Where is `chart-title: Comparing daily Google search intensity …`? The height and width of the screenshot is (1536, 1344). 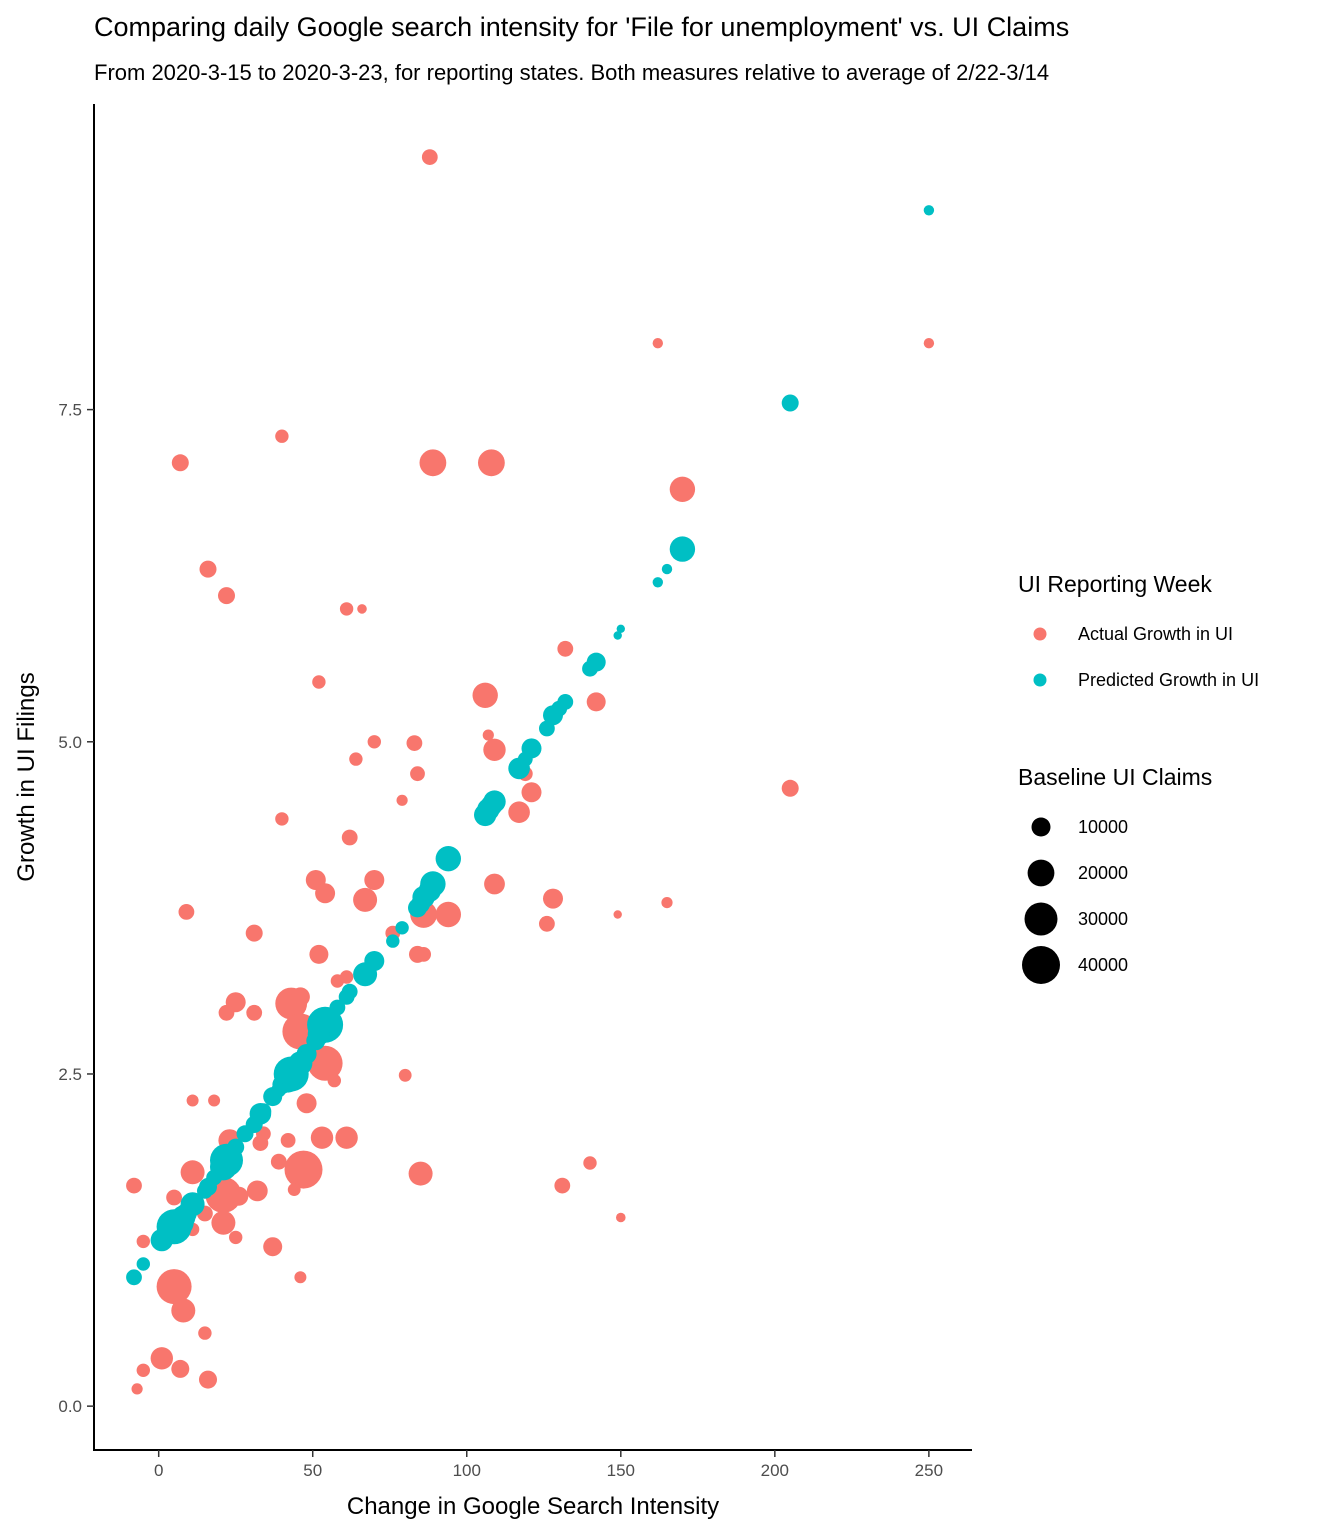 chart-title: Comparing daily Google search intensity … is located at coordinates (582, 27).